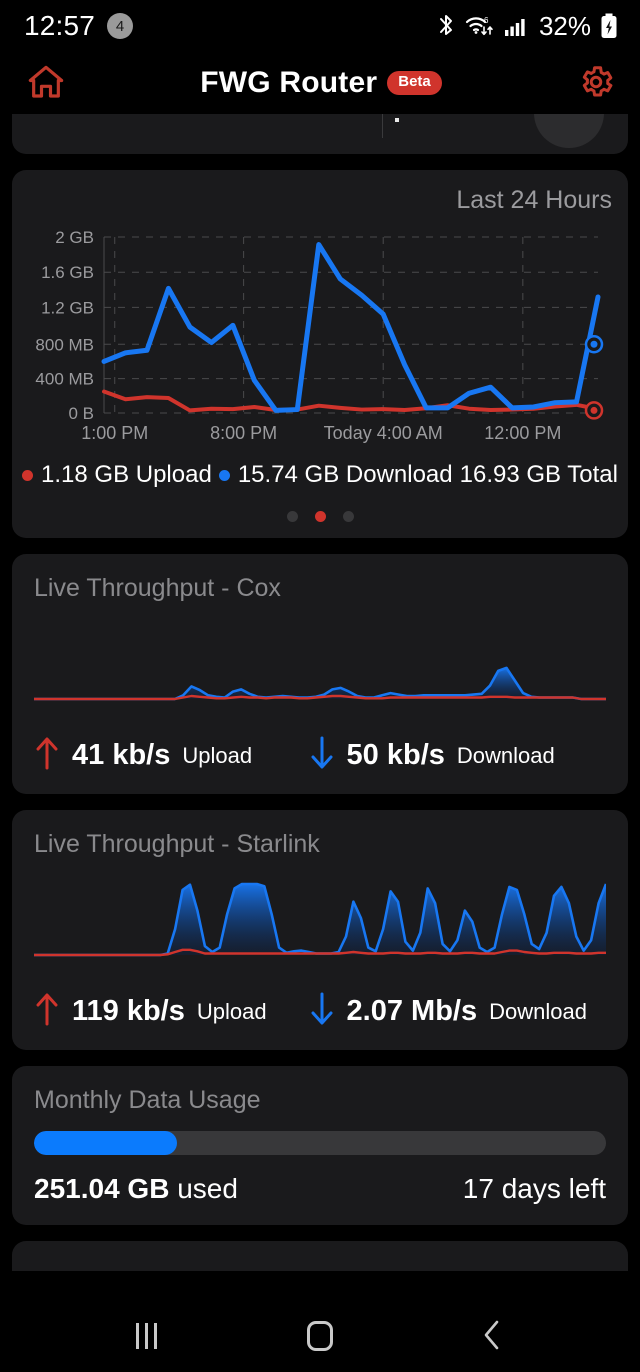 The height and width of the screenshot is (1372, 640). I want to click on monthly-usage-progress-track, so click(320, 1143).